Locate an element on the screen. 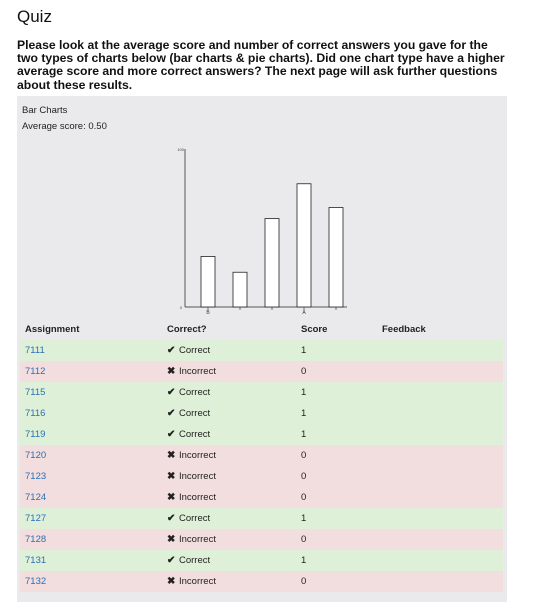  assignment-link: 7123 is located at coordinates (36, 476).